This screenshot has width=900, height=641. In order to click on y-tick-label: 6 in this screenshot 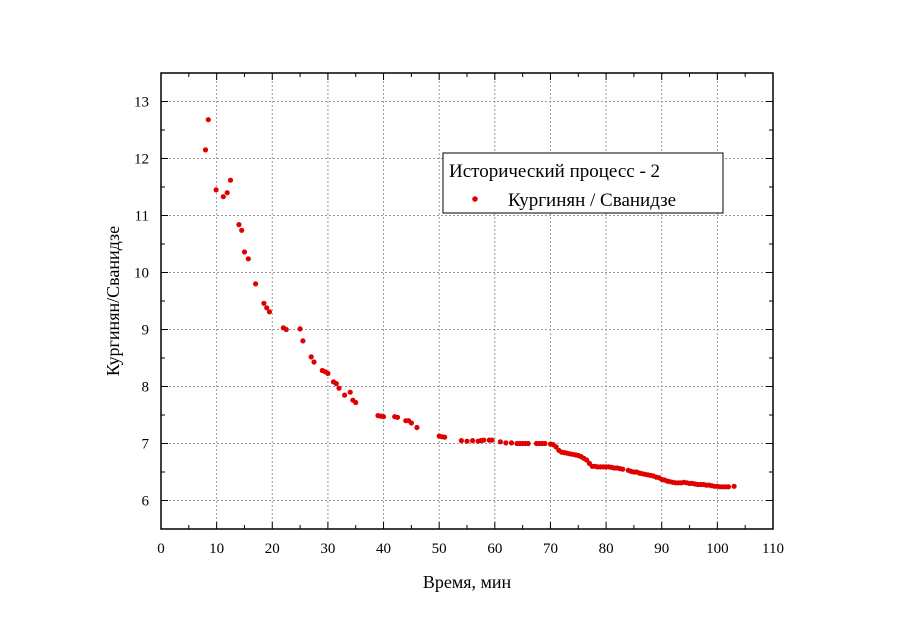, I will do `click(146, 502)`.